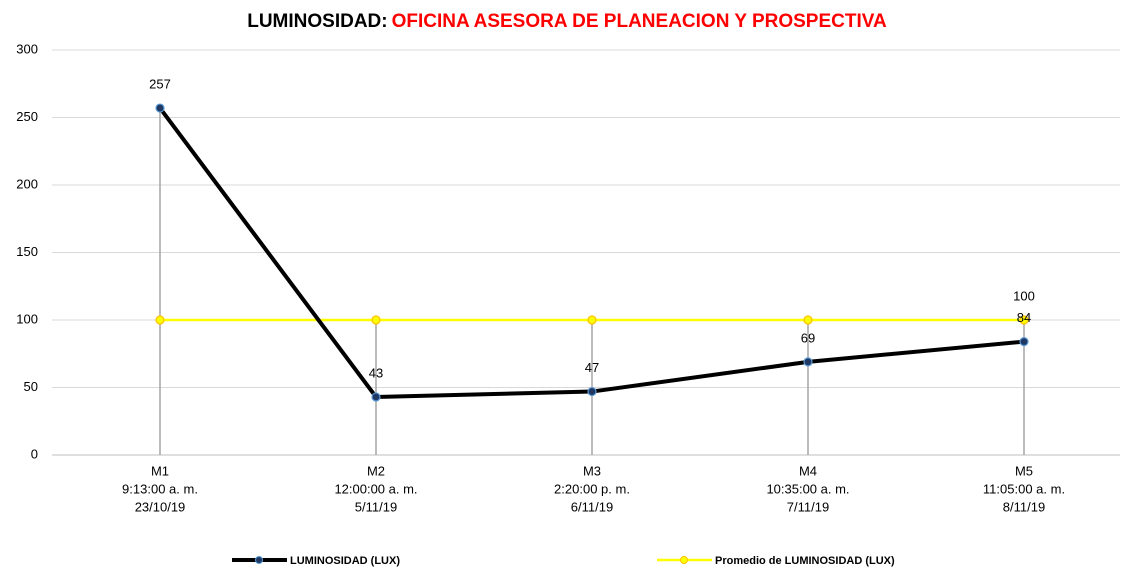 This screenshot has width=1125, height=570. I want to click on x-tick-label: 5/11/19, so click(376, 506).